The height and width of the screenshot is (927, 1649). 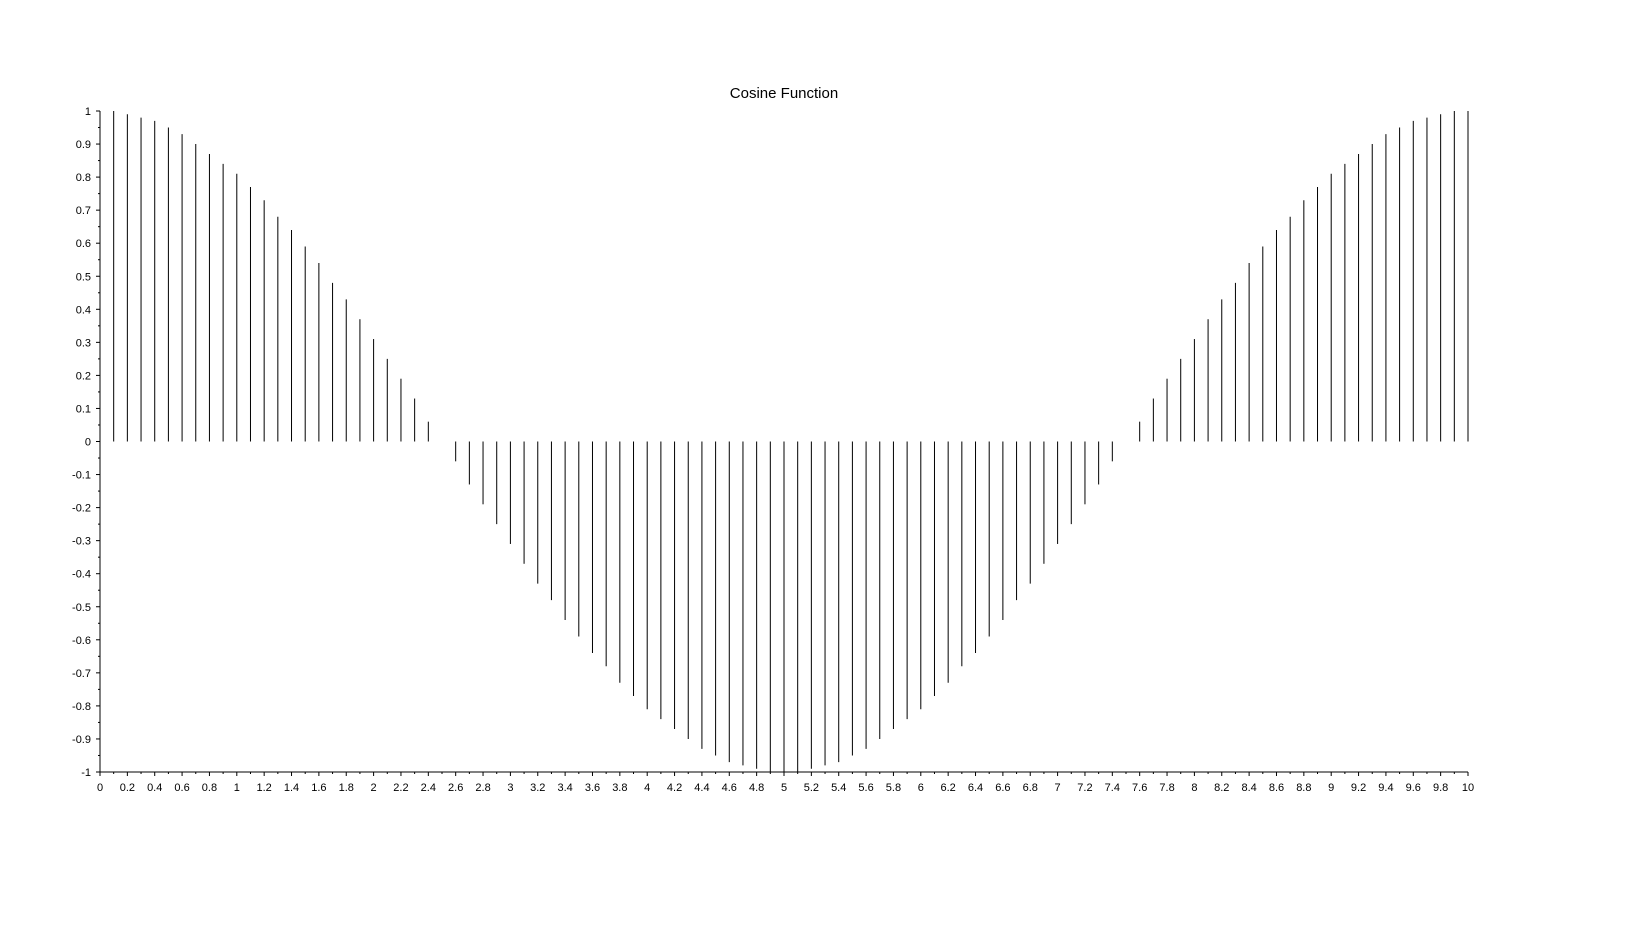 I want to click on x-tick-label: 8.4, so click(x=1248, y=788).